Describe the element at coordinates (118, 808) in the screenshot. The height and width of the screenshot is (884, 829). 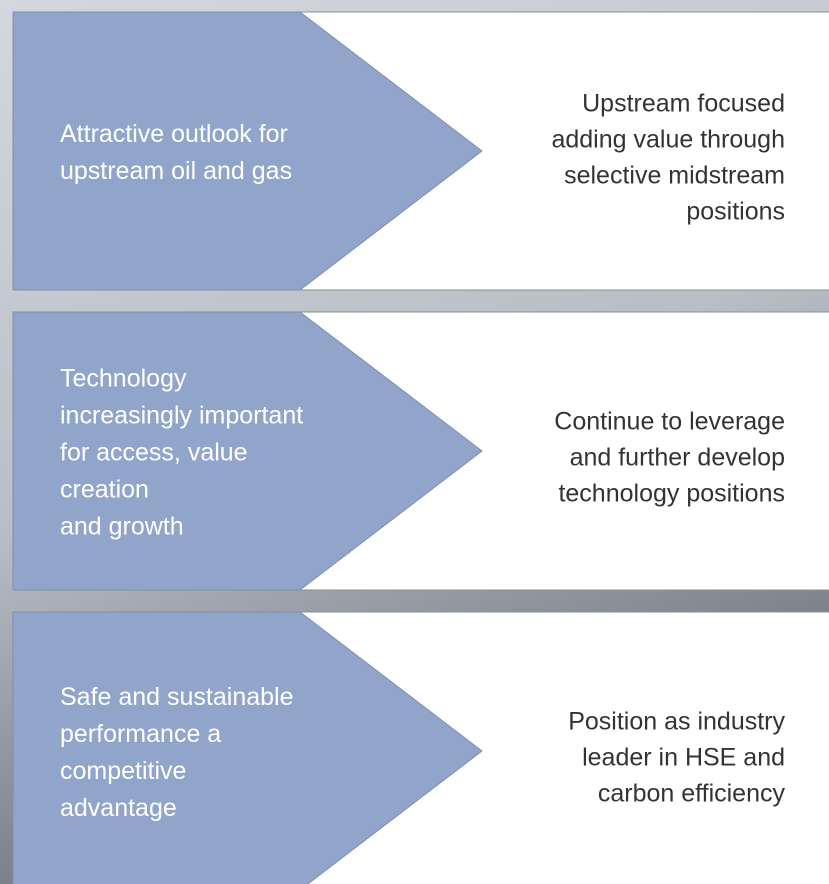
I see `left-text: advantage` at that location.